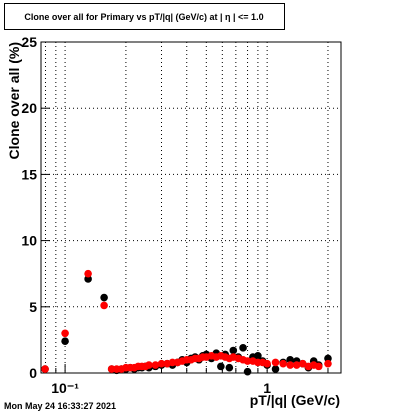  Describe the element at coordinates (14, 100) in the screenshot. I see `y-axis-label: Clone over all (%)` at that location.